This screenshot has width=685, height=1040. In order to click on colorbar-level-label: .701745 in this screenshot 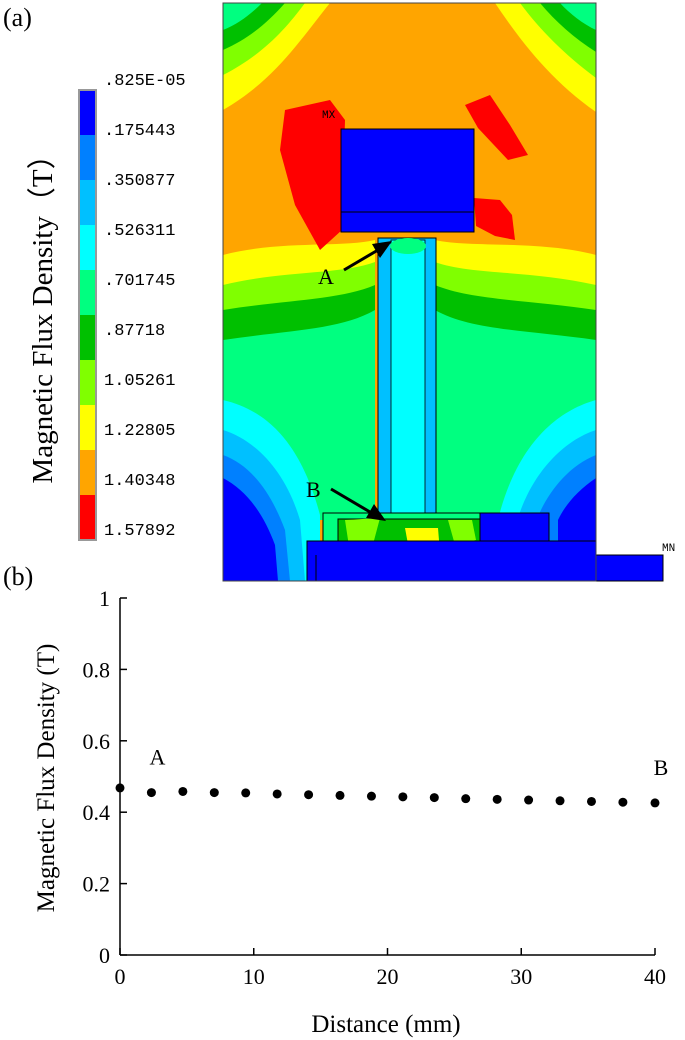, I will do `click(139, 281)`.